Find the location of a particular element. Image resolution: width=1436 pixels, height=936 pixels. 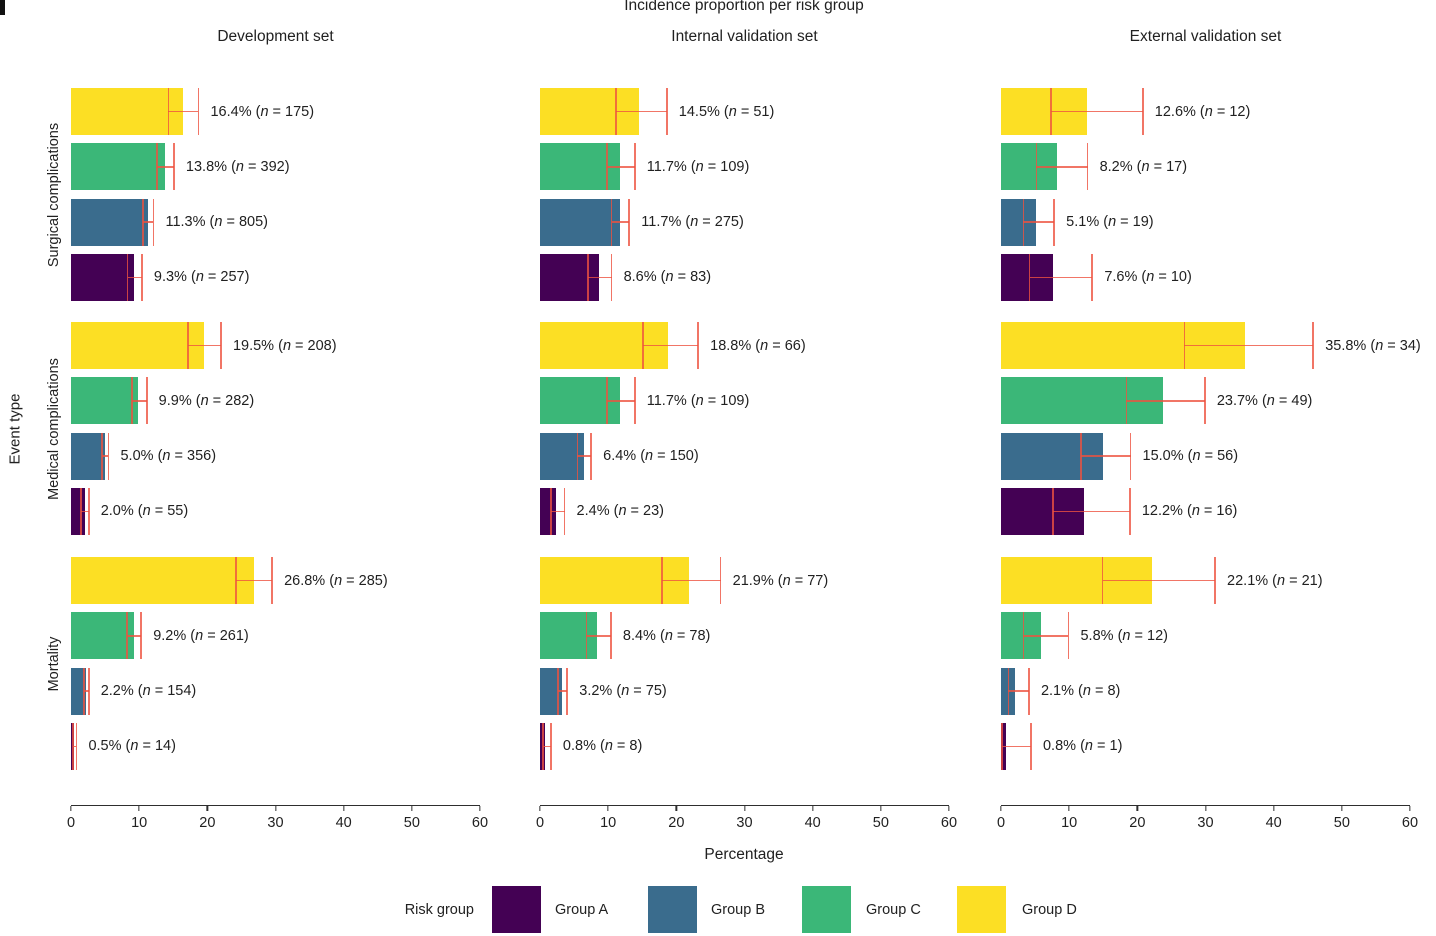

bar-row-group-b: 2.2% (n = 154) is located at coordinates (275, 691).